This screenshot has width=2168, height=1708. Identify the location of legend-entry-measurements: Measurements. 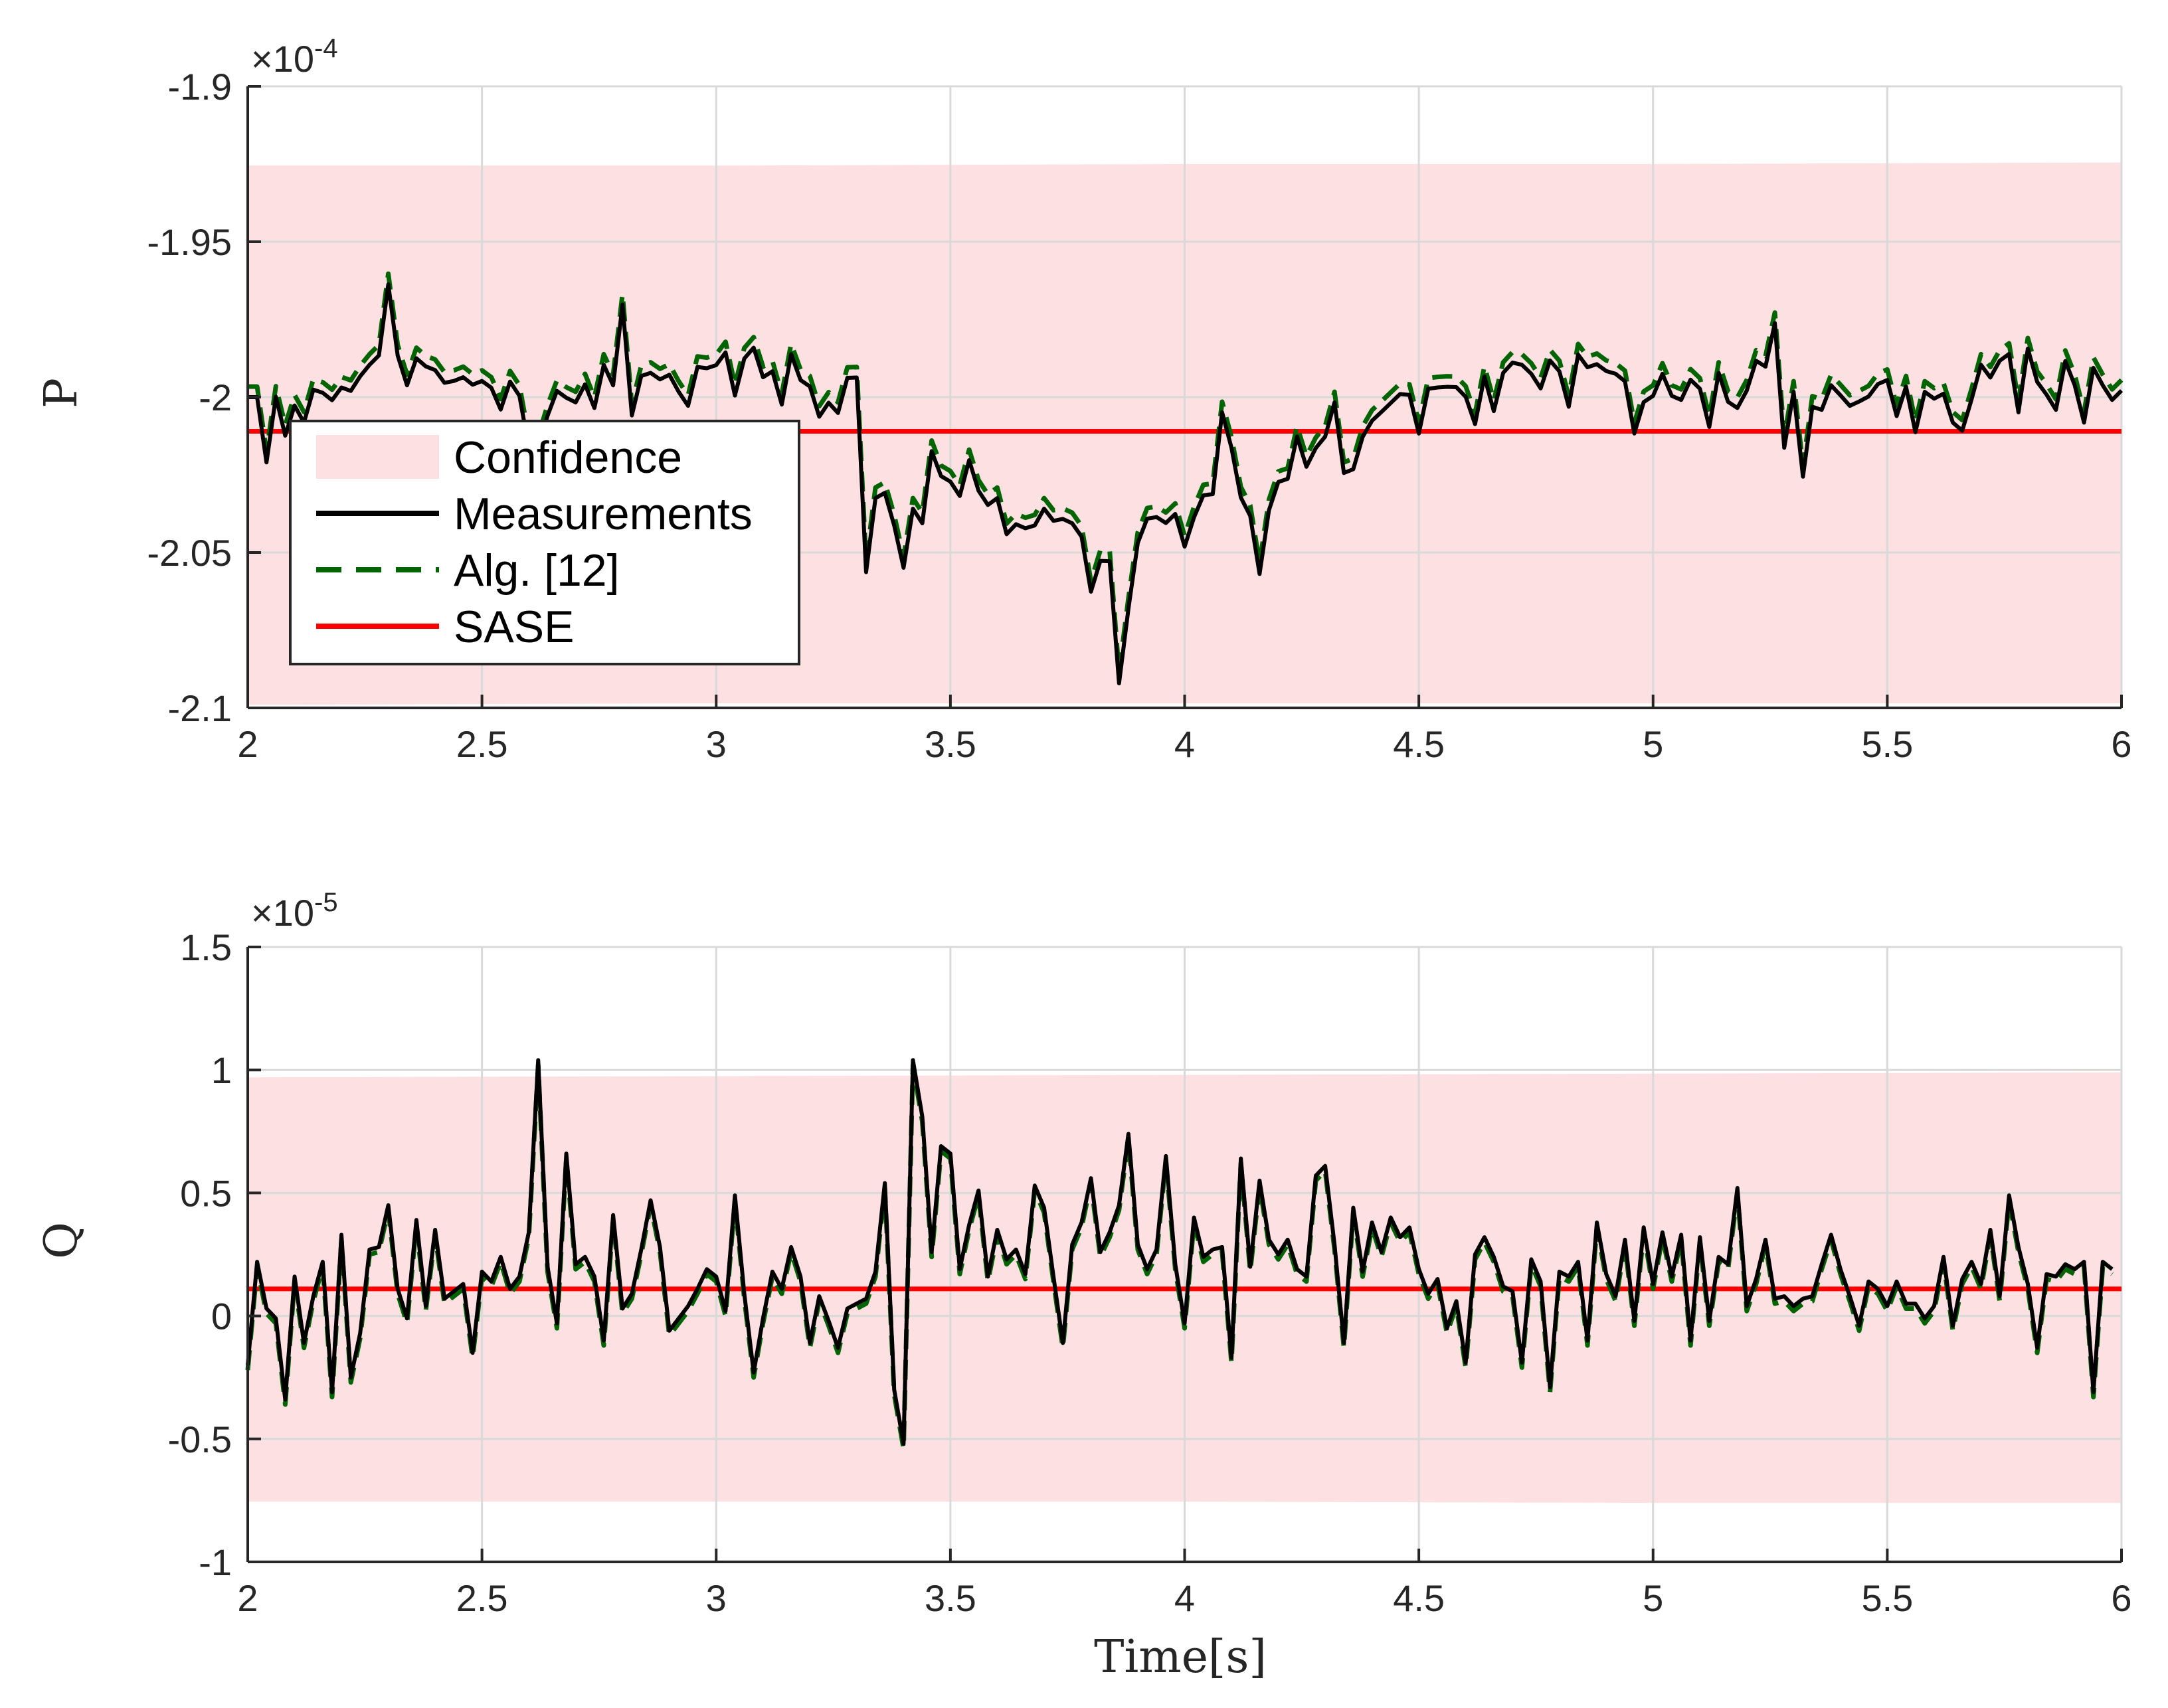
(534, 514).